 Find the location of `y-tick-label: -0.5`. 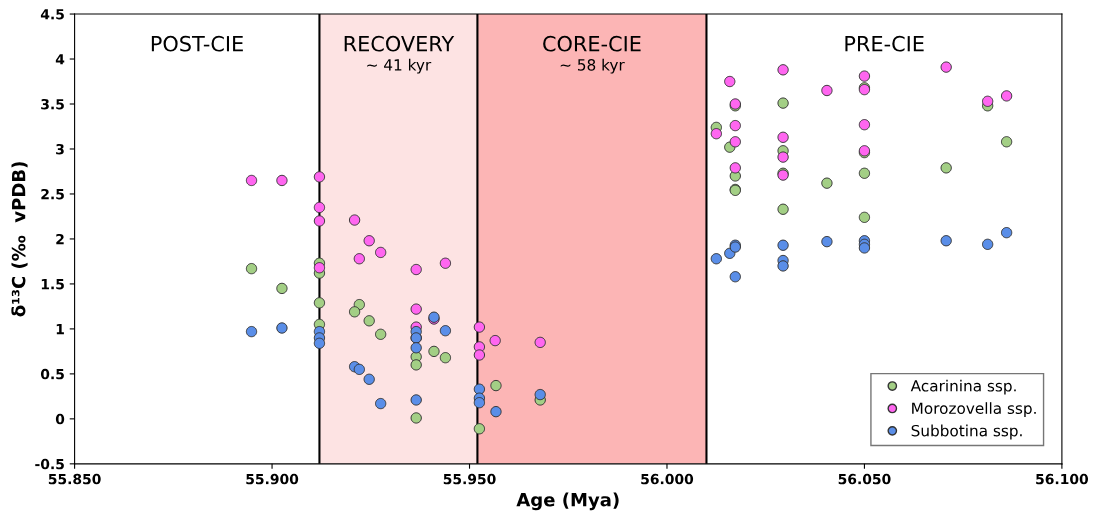

y-tick-label: -0.5 is located at coordinates (49, 464).